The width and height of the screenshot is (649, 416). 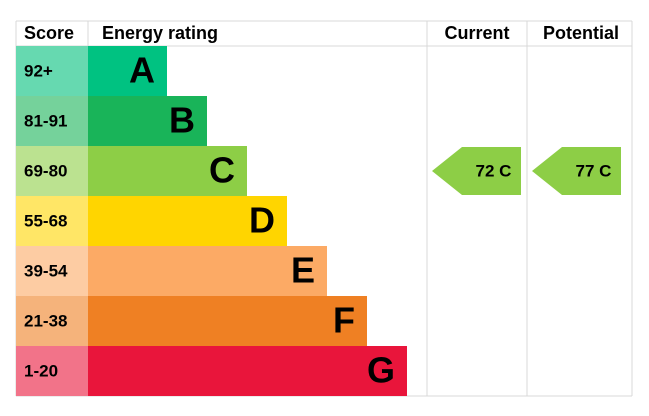 What do you see at coordinates (581, 33) in the screenshot?
I see `header-potential: Potential` at bounding box center [581, 33].